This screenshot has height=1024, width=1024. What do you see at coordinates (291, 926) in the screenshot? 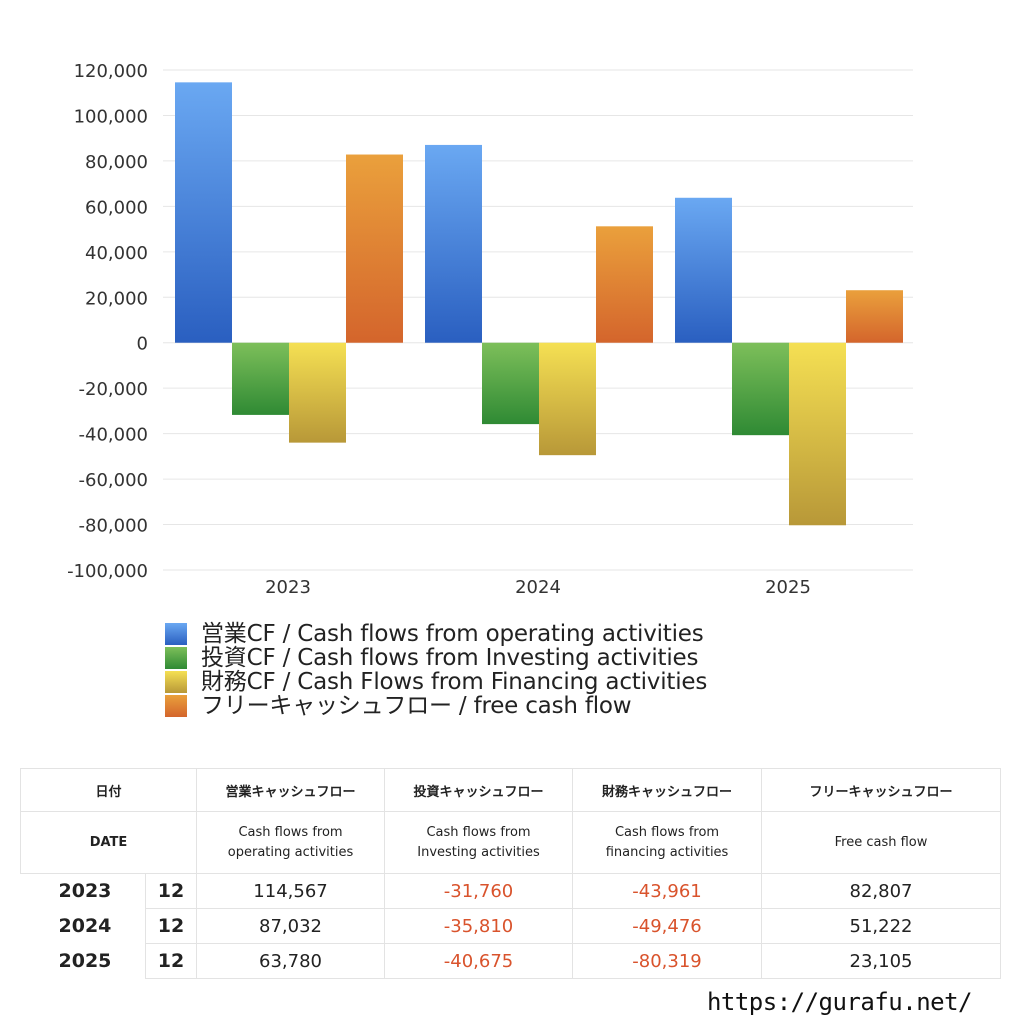
I see `row-operating: 87,032` at bounding box center [291, 926].